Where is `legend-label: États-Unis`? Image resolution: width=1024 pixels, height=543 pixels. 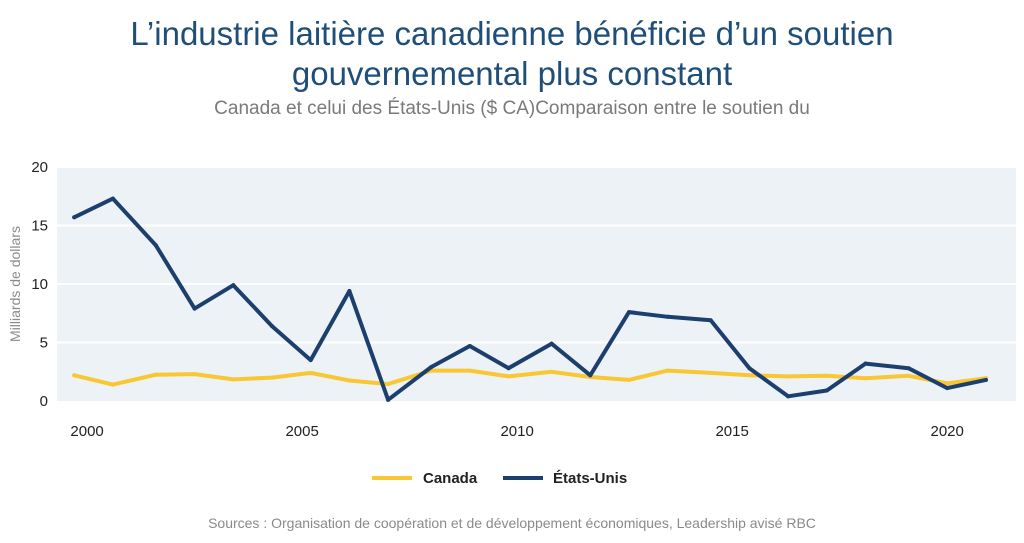
legend-label: États-Unis is located at coordinates (590, 478).